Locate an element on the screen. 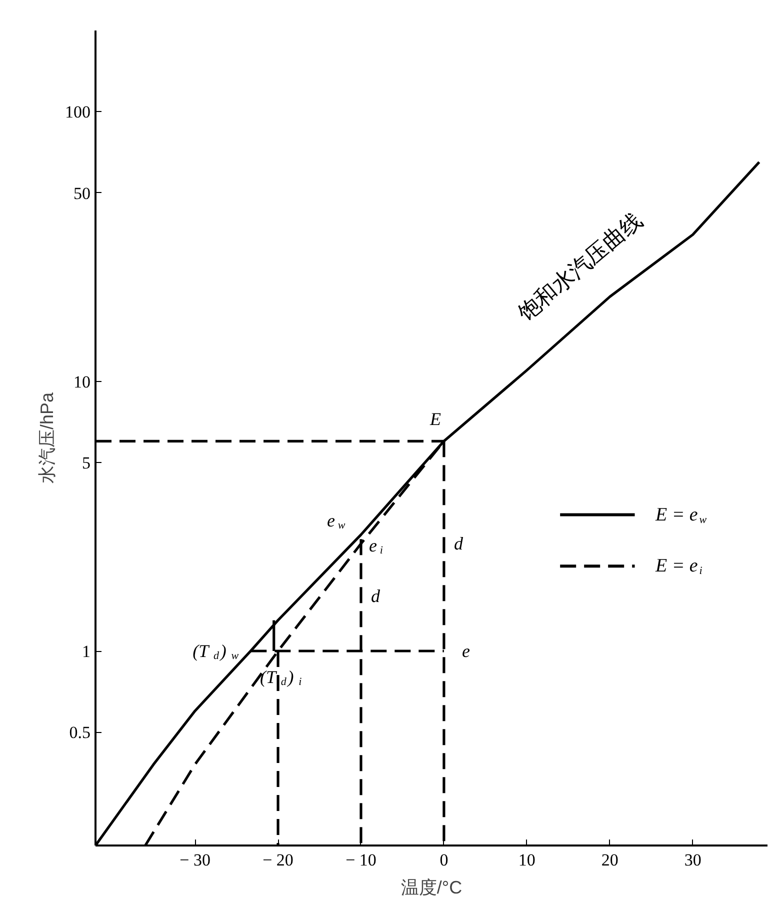  x-tick-label: 30 is located at coordinates (693, 860).